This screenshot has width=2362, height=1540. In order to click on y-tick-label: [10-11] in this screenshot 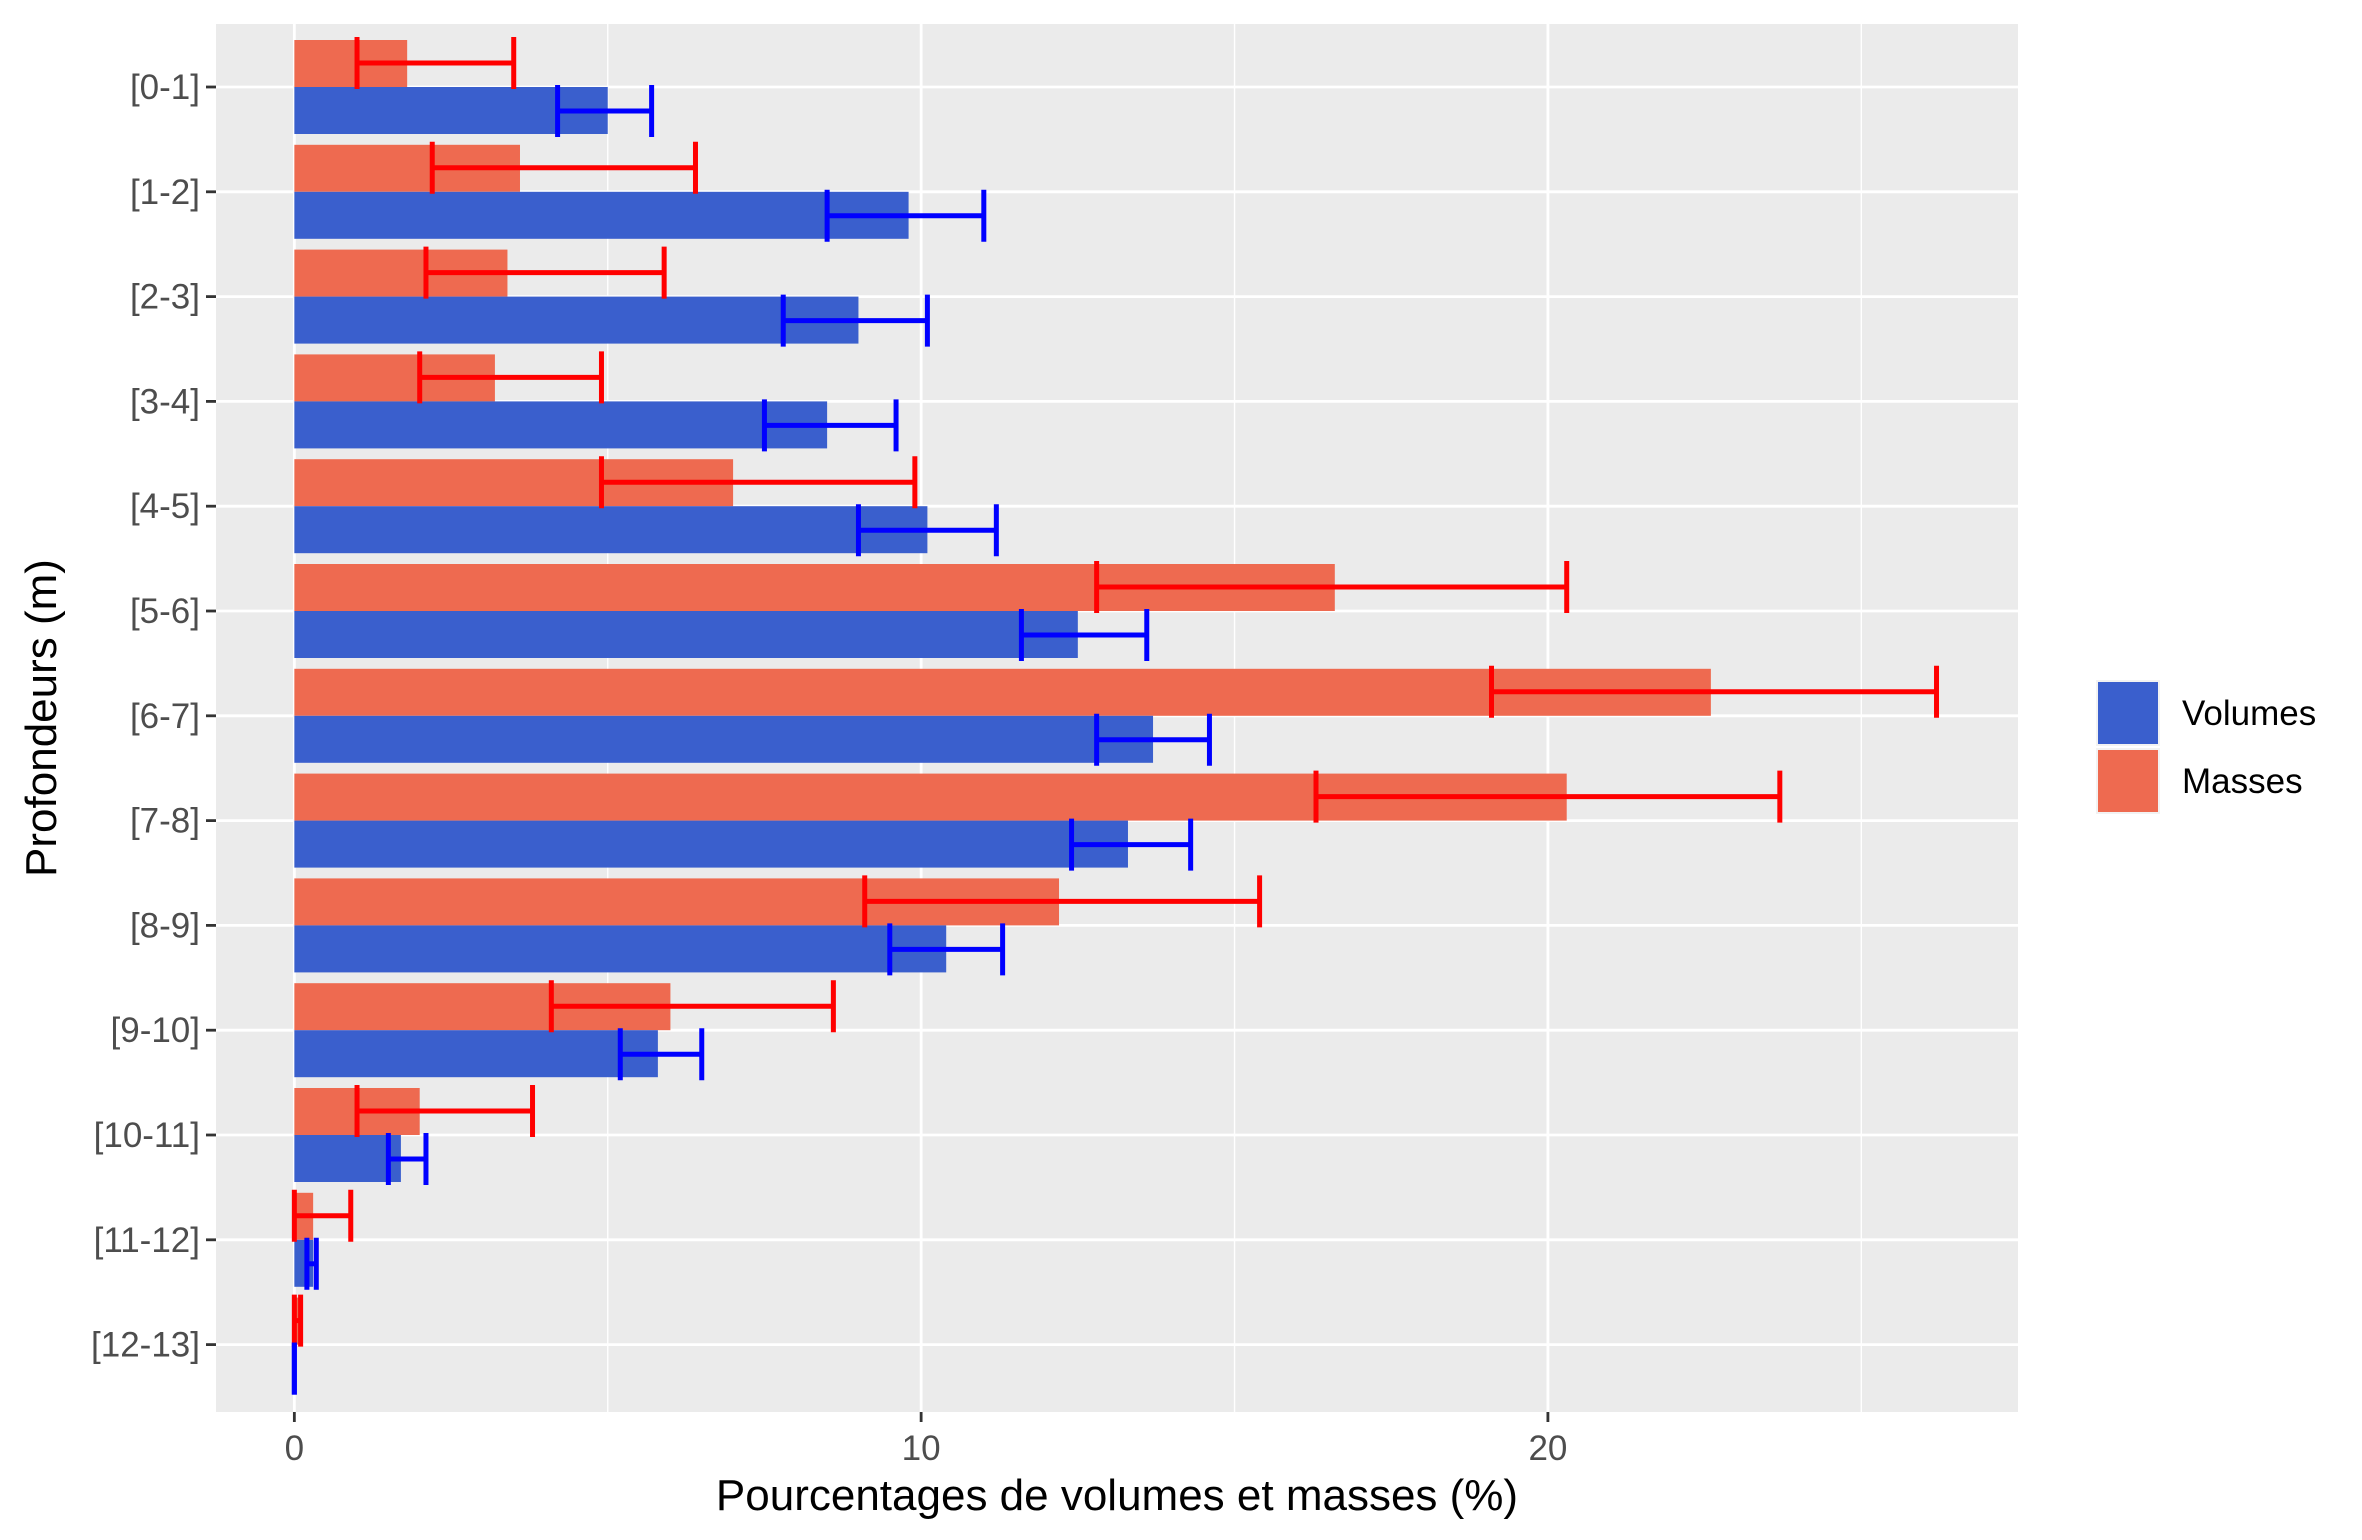, I will do `click(147, 1135)`.